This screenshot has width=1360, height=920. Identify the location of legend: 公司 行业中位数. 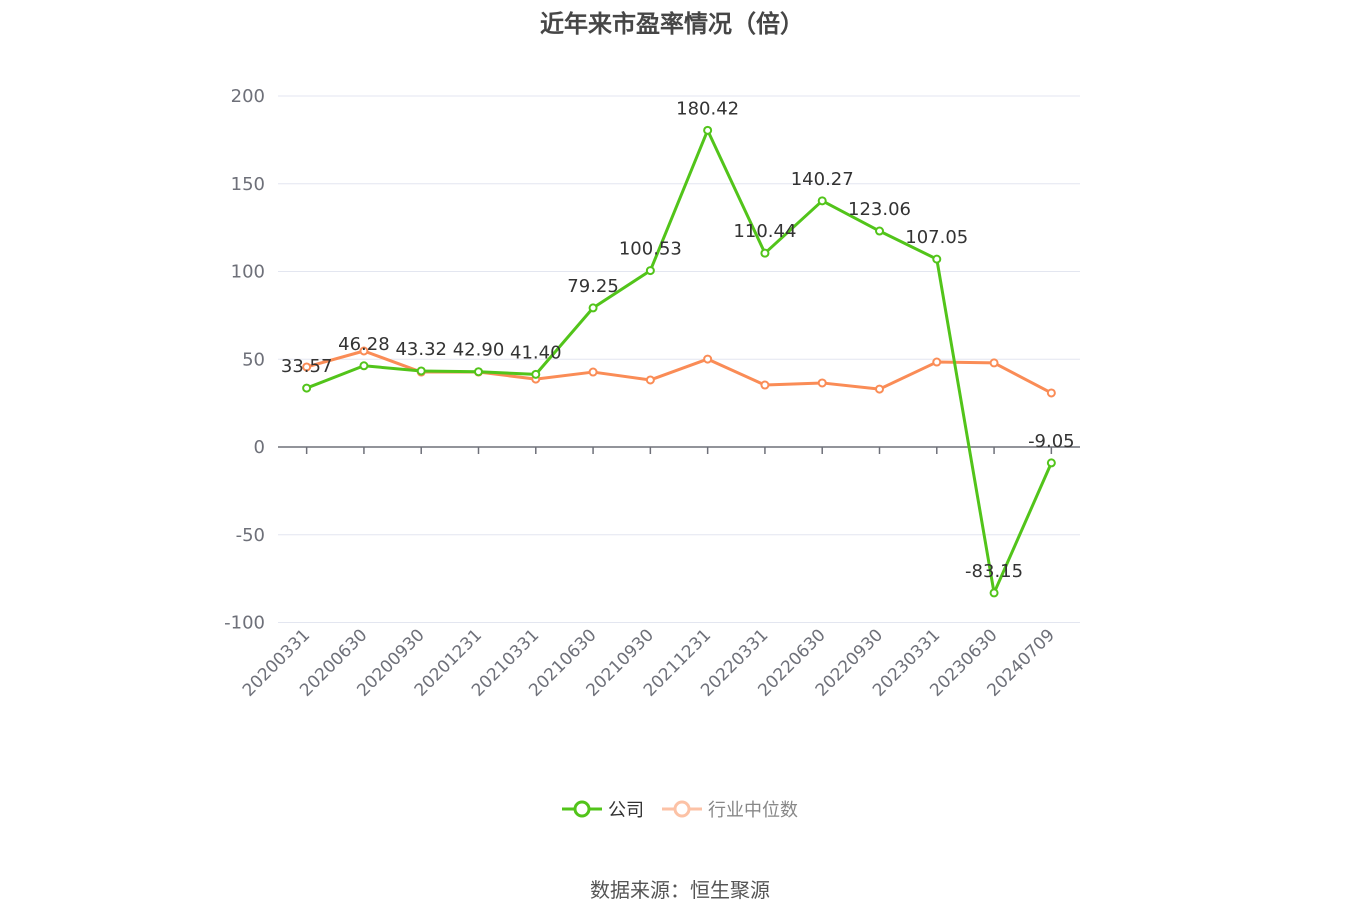
(680, 809).